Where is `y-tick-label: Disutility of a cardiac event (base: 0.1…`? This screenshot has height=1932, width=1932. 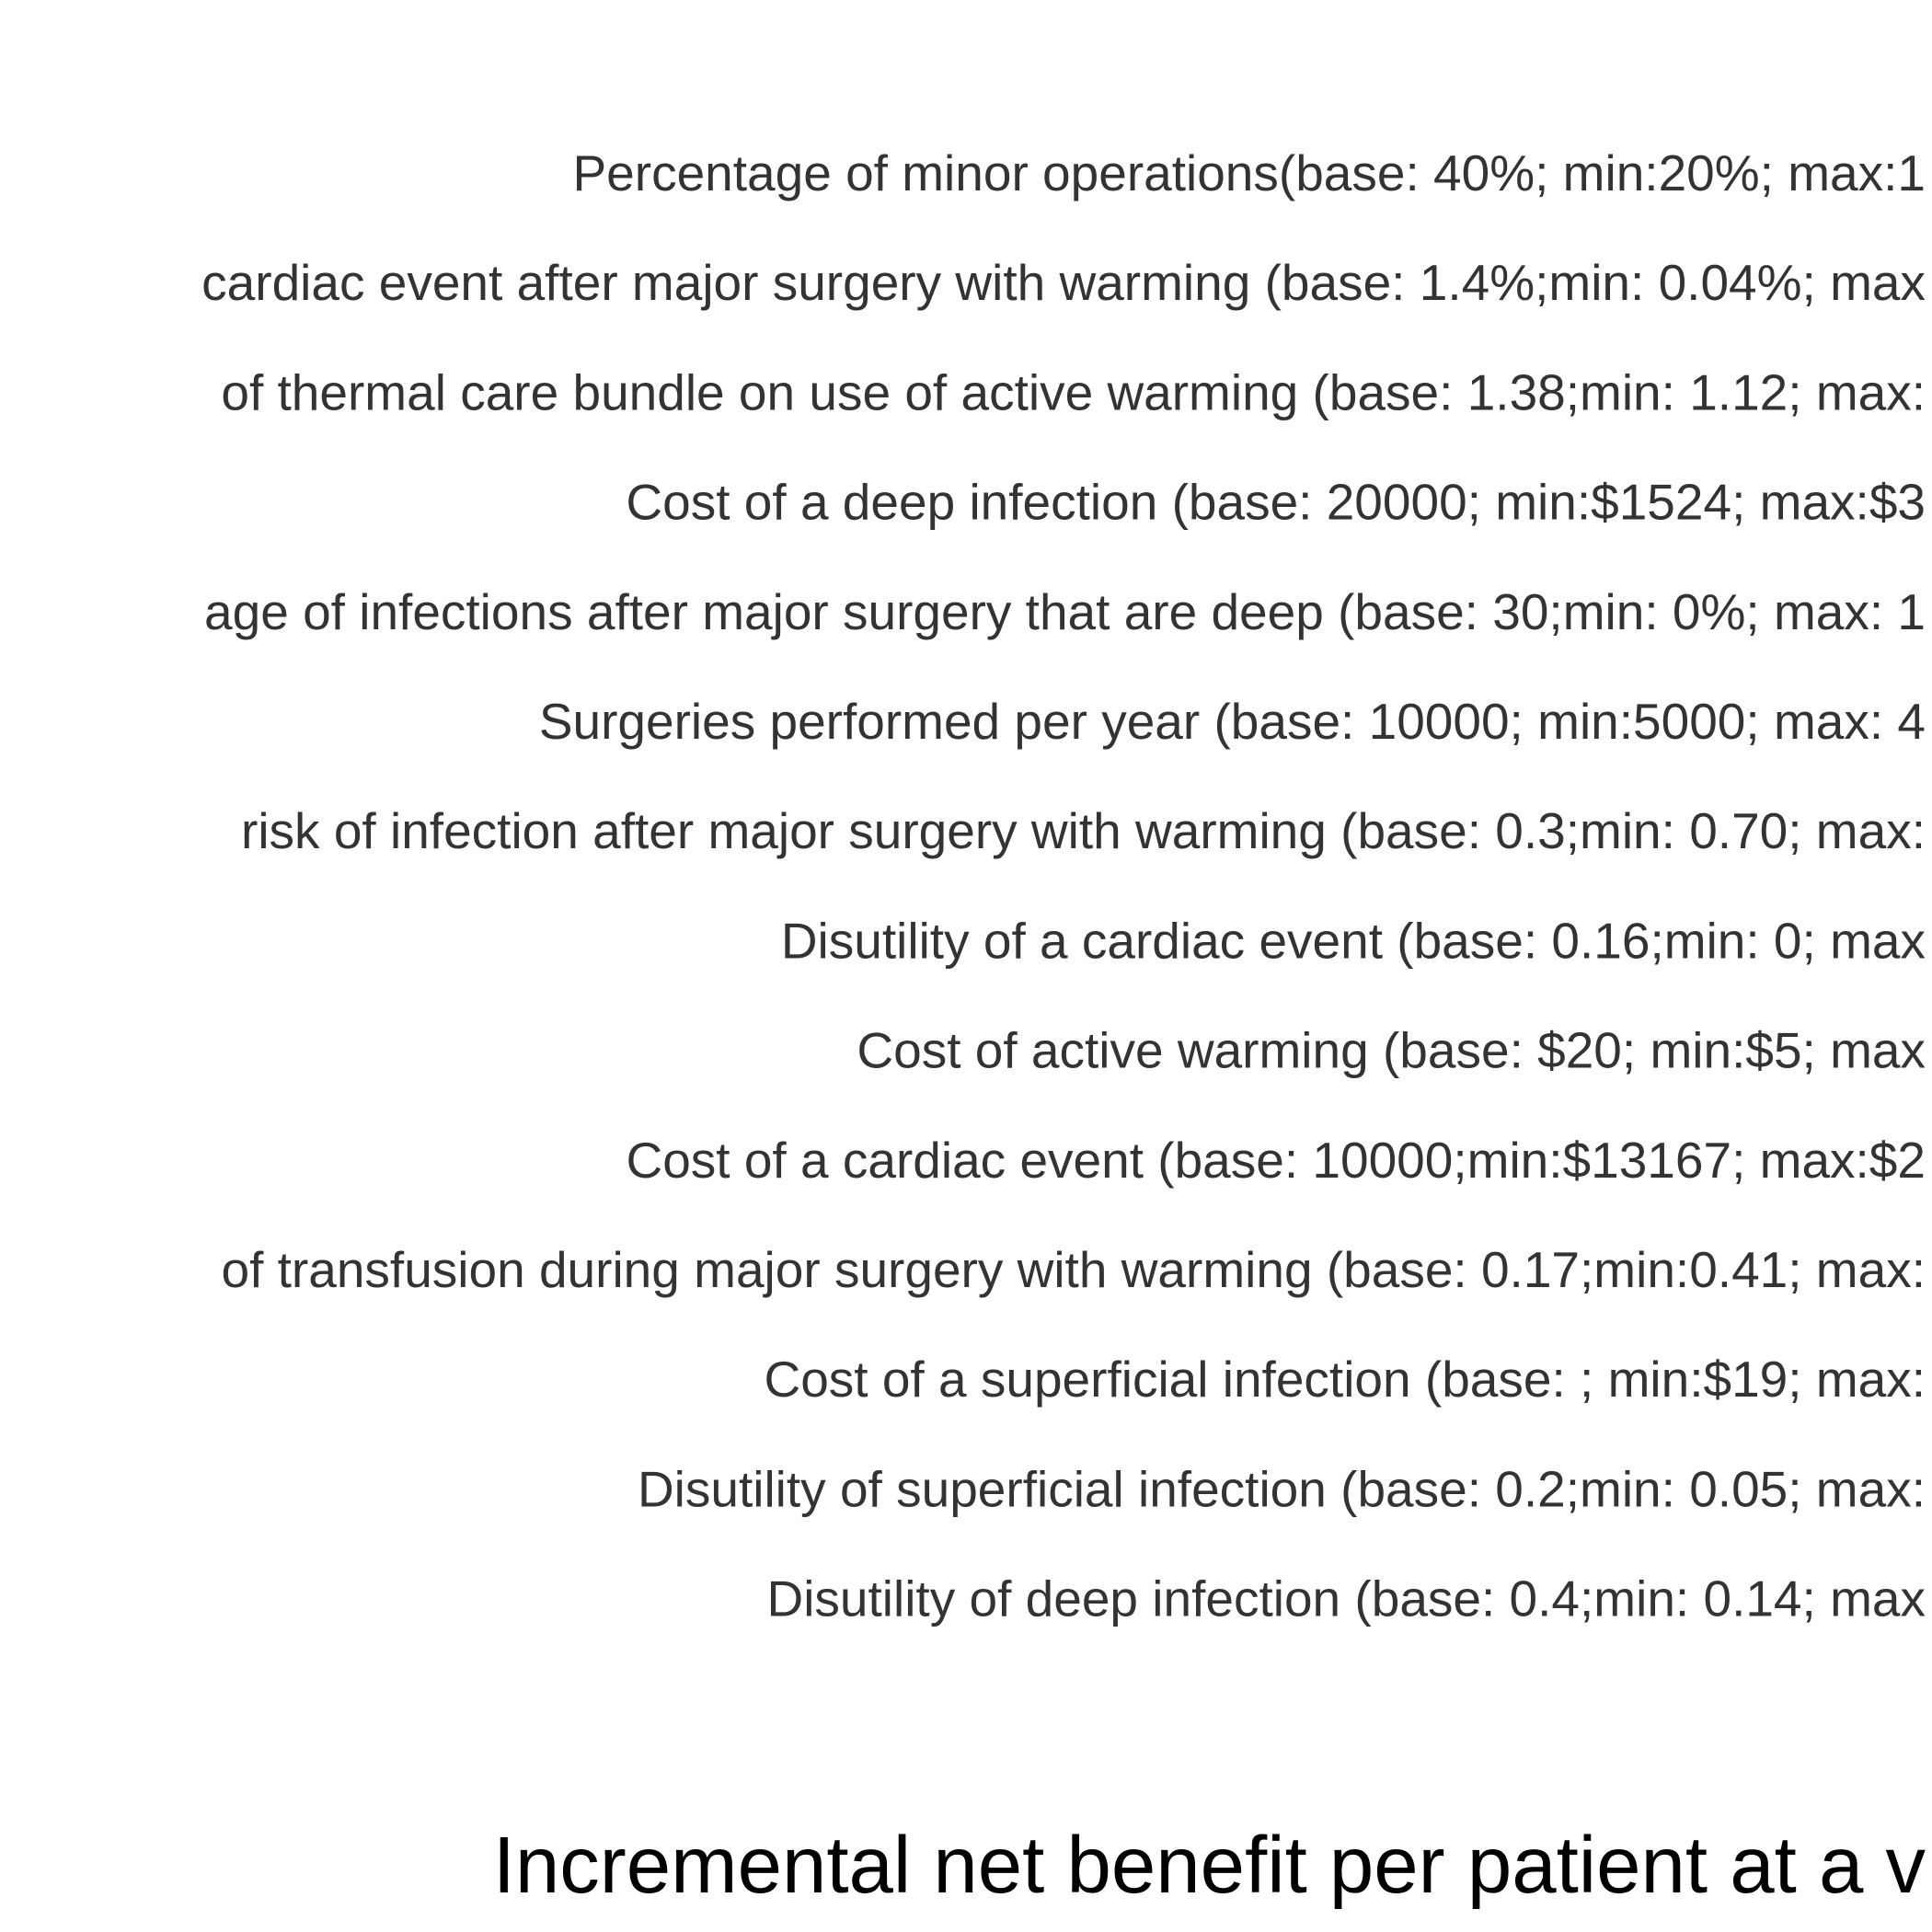
y-tick-label: Disutility of a cardiac event (base: 0.1… is located at coordinates (1353, 940).